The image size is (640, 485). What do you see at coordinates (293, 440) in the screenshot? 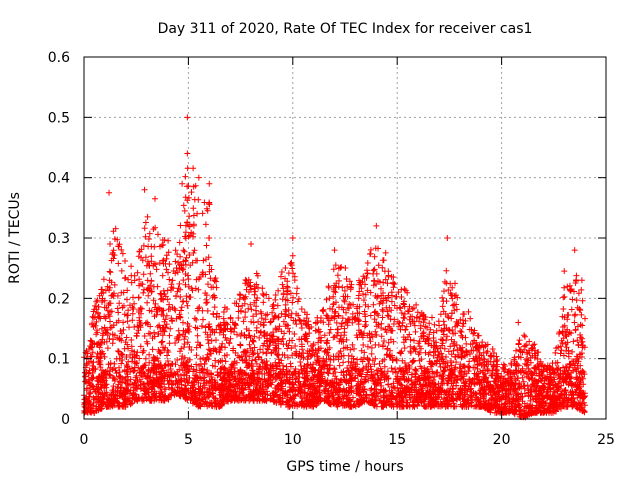
I see `x-tick-label: 10` at bounding box center [293, 440].